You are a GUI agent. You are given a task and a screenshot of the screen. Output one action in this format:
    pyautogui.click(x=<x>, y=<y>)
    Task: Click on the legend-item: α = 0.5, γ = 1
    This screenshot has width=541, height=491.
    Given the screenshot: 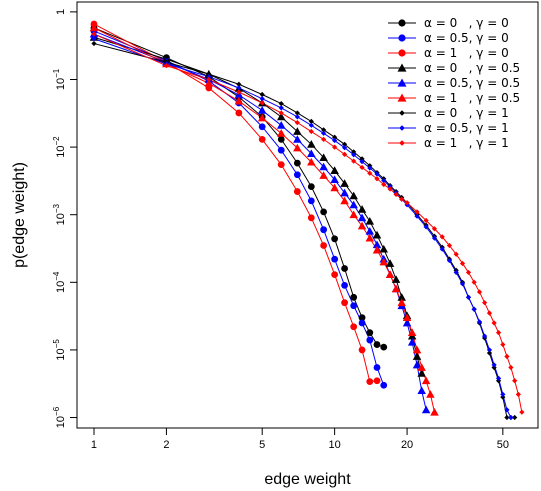 What is the action you would take?
    pyautogui.click(x=448, y=128)
    